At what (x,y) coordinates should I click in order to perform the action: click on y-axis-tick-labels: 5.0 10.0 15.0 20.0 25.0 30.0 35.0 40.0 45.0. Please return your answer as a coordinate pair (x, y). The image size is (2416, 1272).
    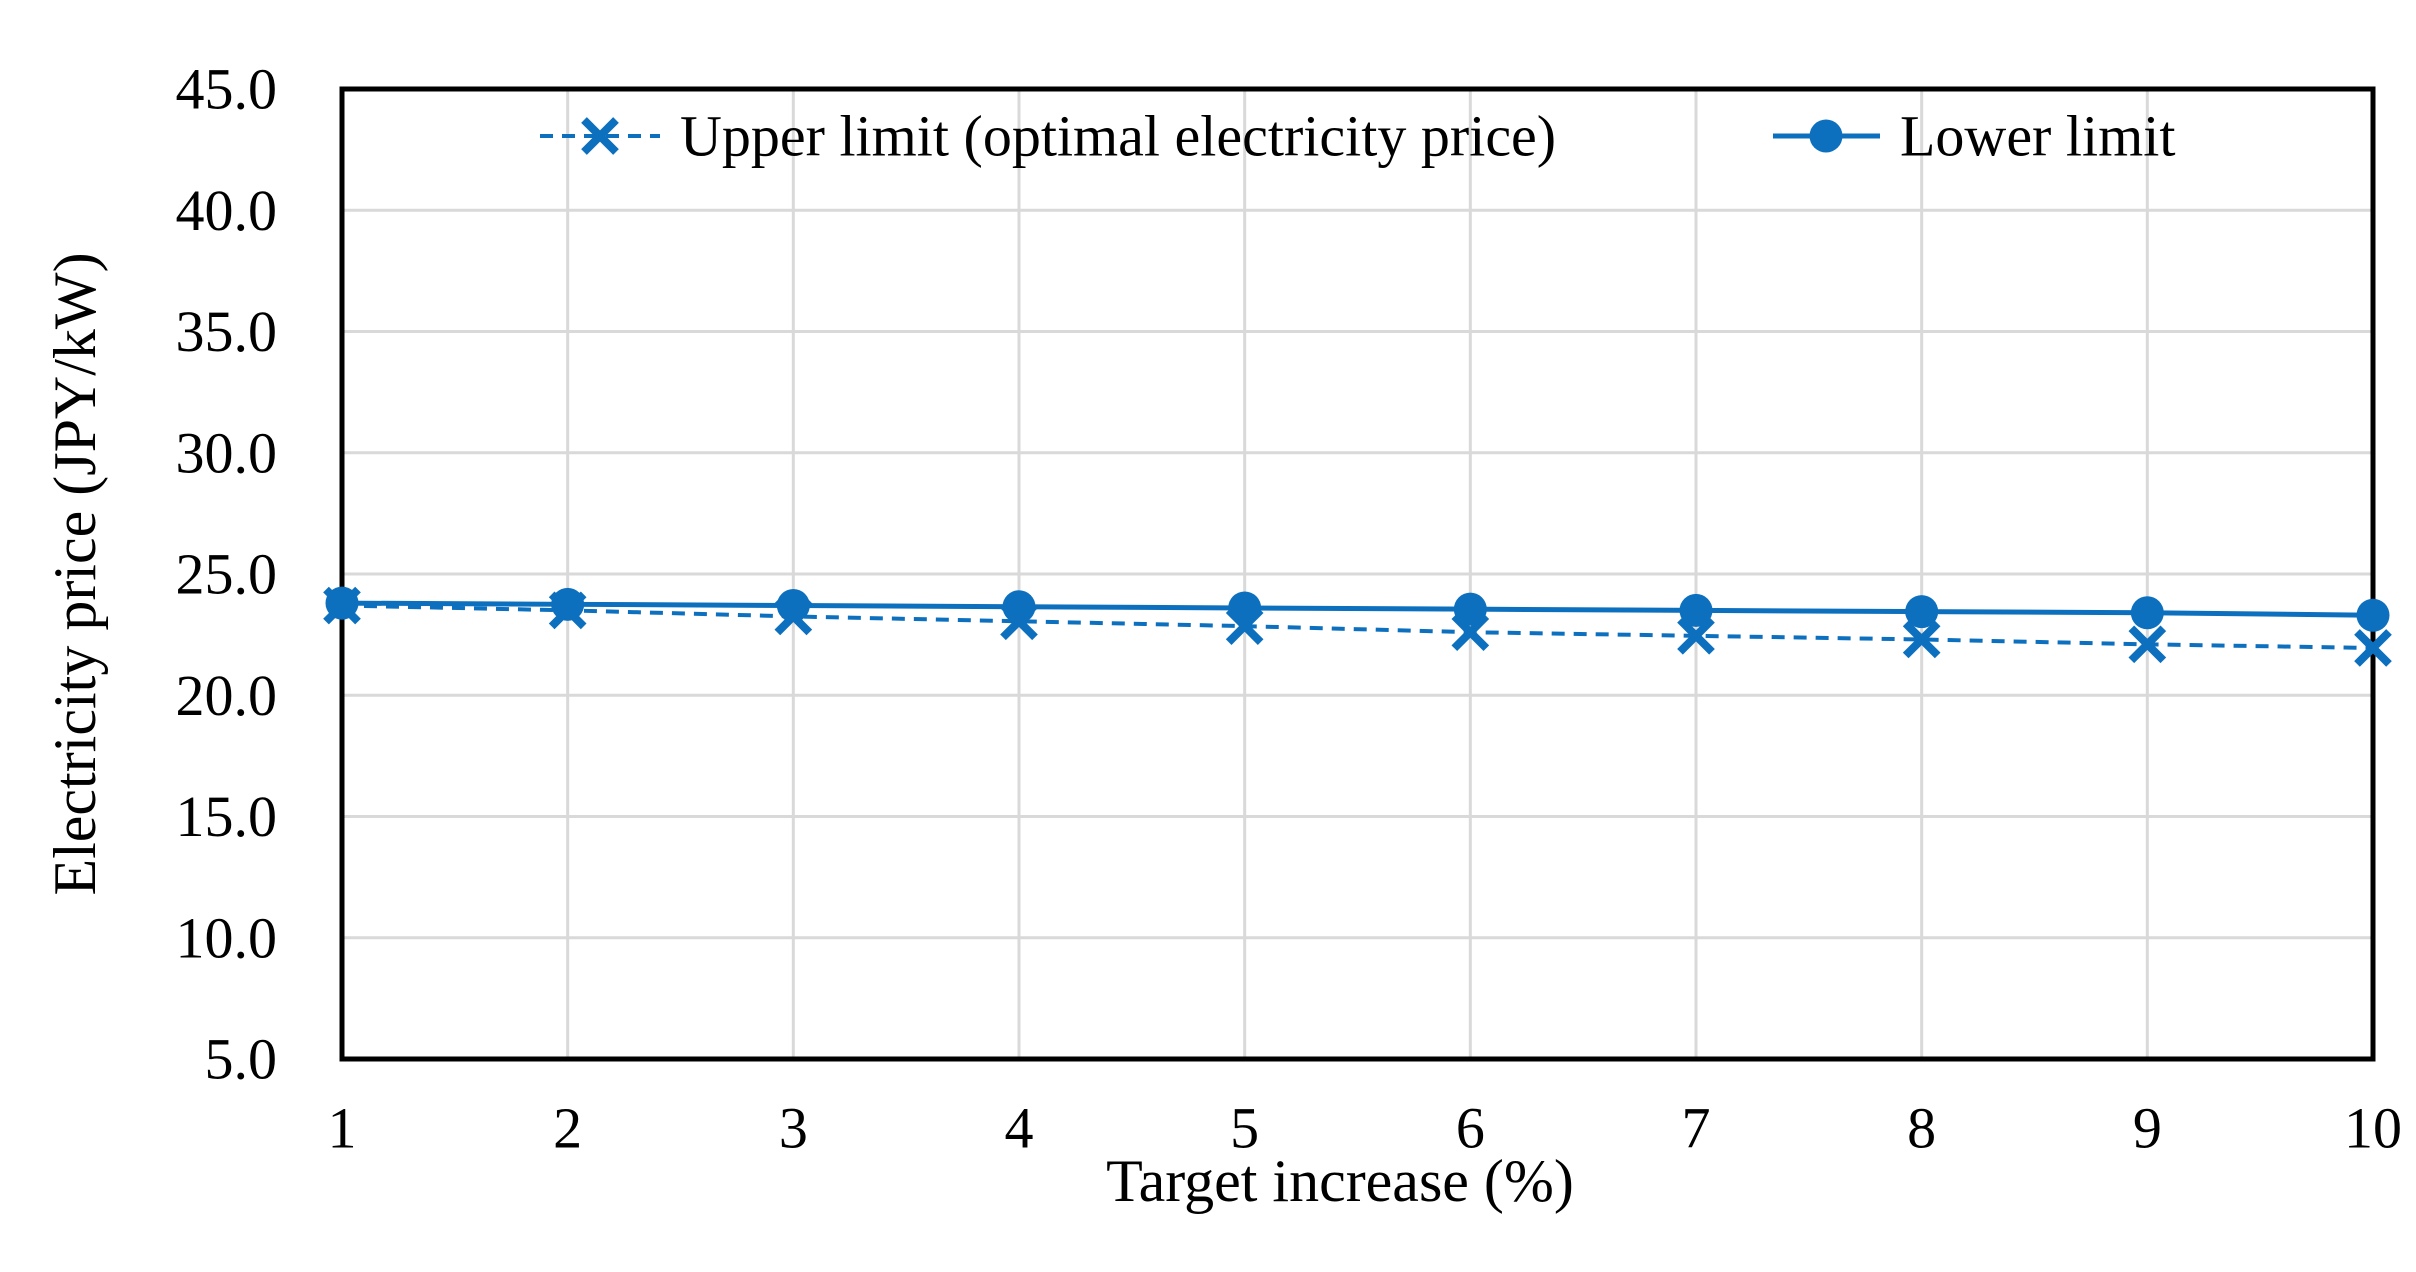
    Looking at the image, I should click on (227, 574).